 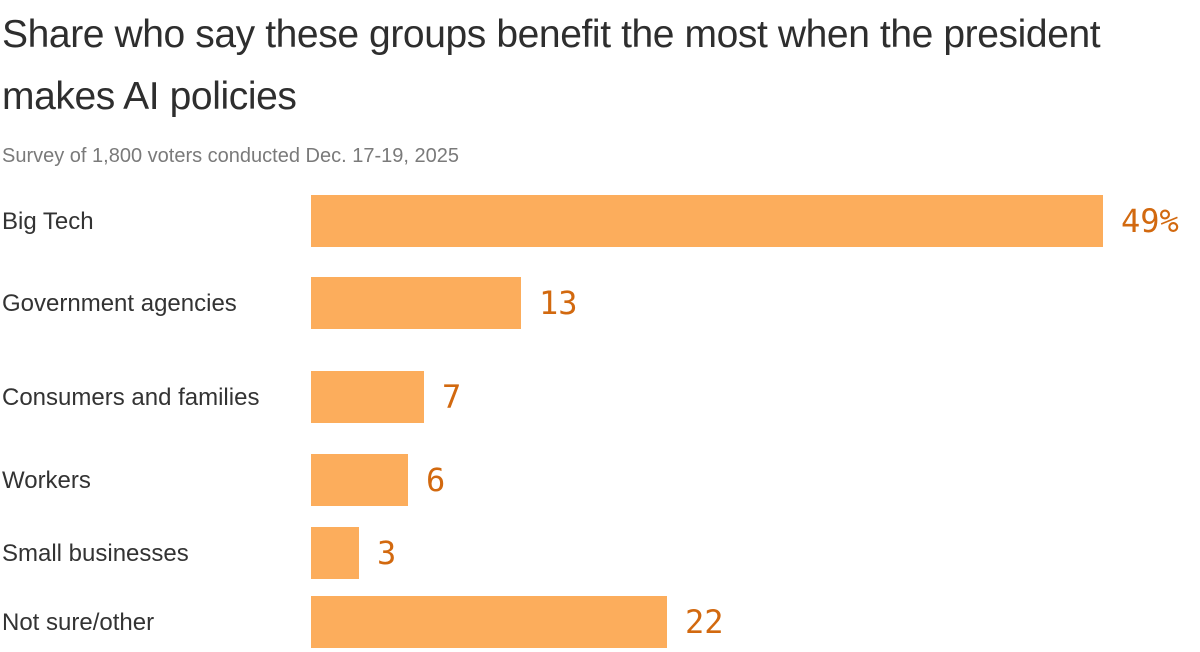 What do you see at coordinates (119, 303) in the screenshot?
I see `category-label: Government agencies` at bounding box center [119, 303].